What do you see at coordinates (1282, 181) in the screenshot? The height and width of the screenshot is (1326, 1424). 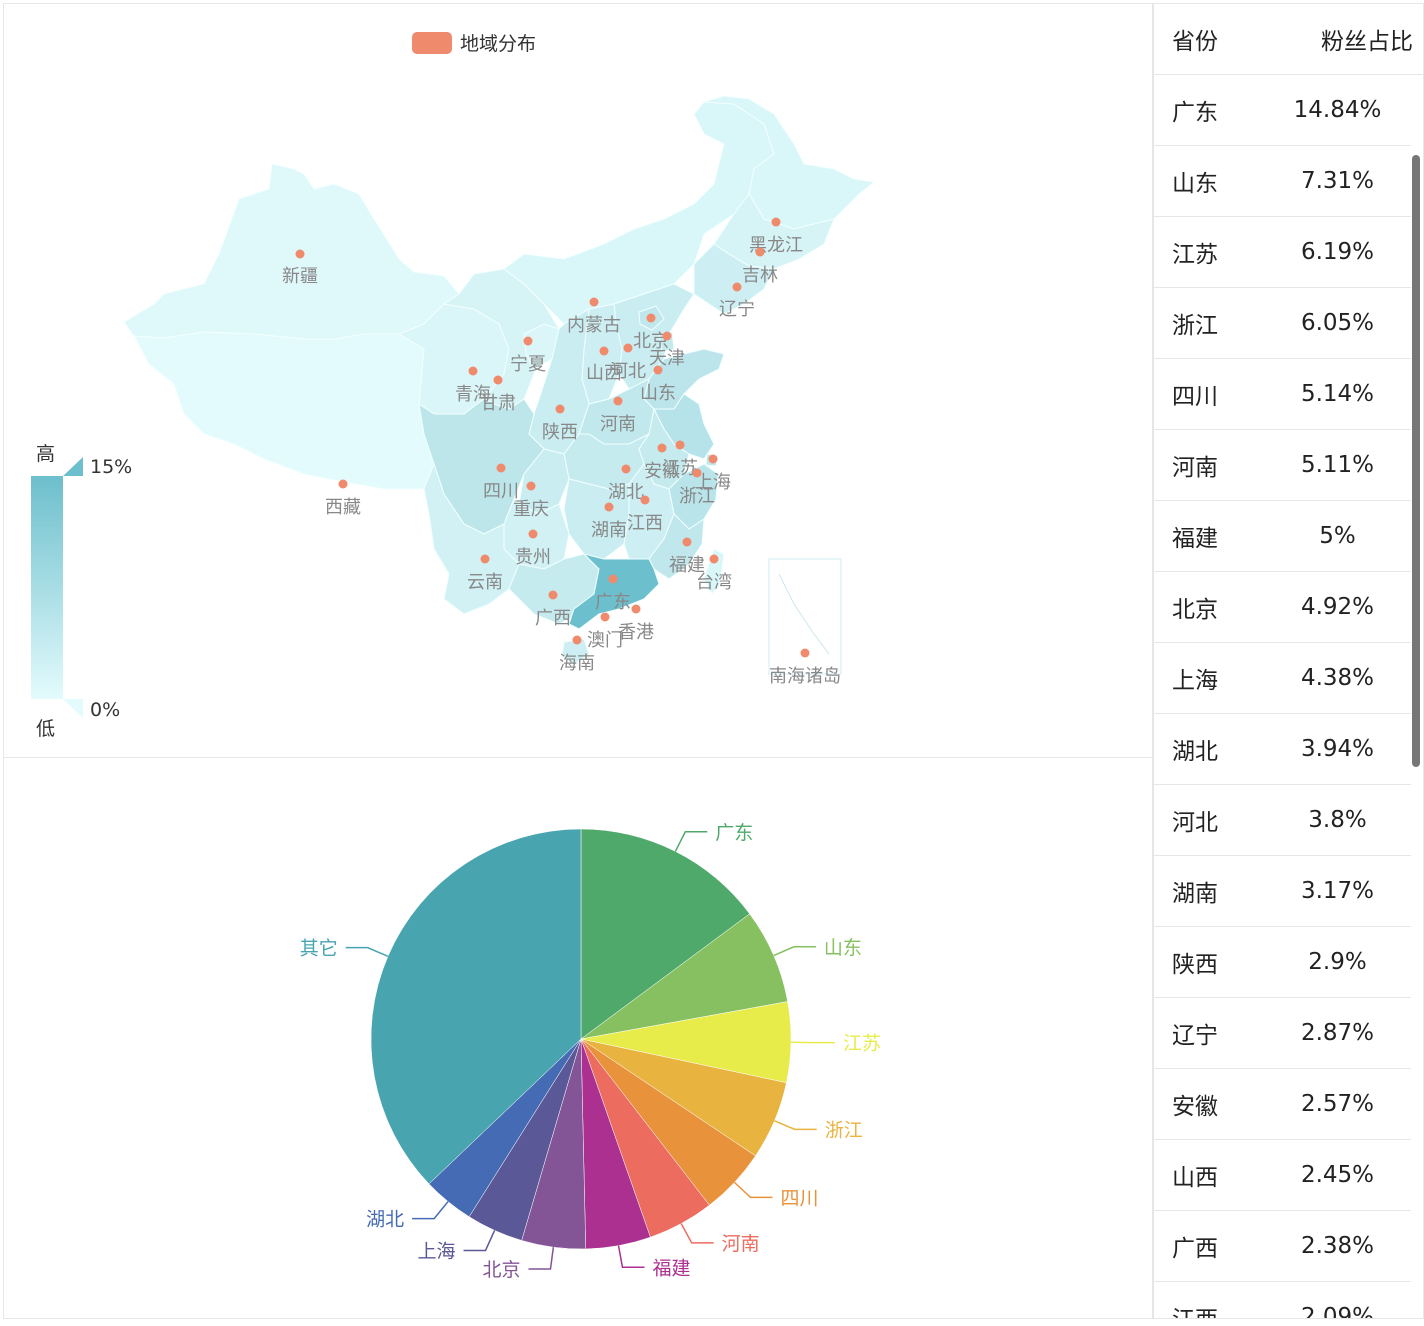 I see `table-row: 山东 7.31%` at bounding box center [1282, 181].